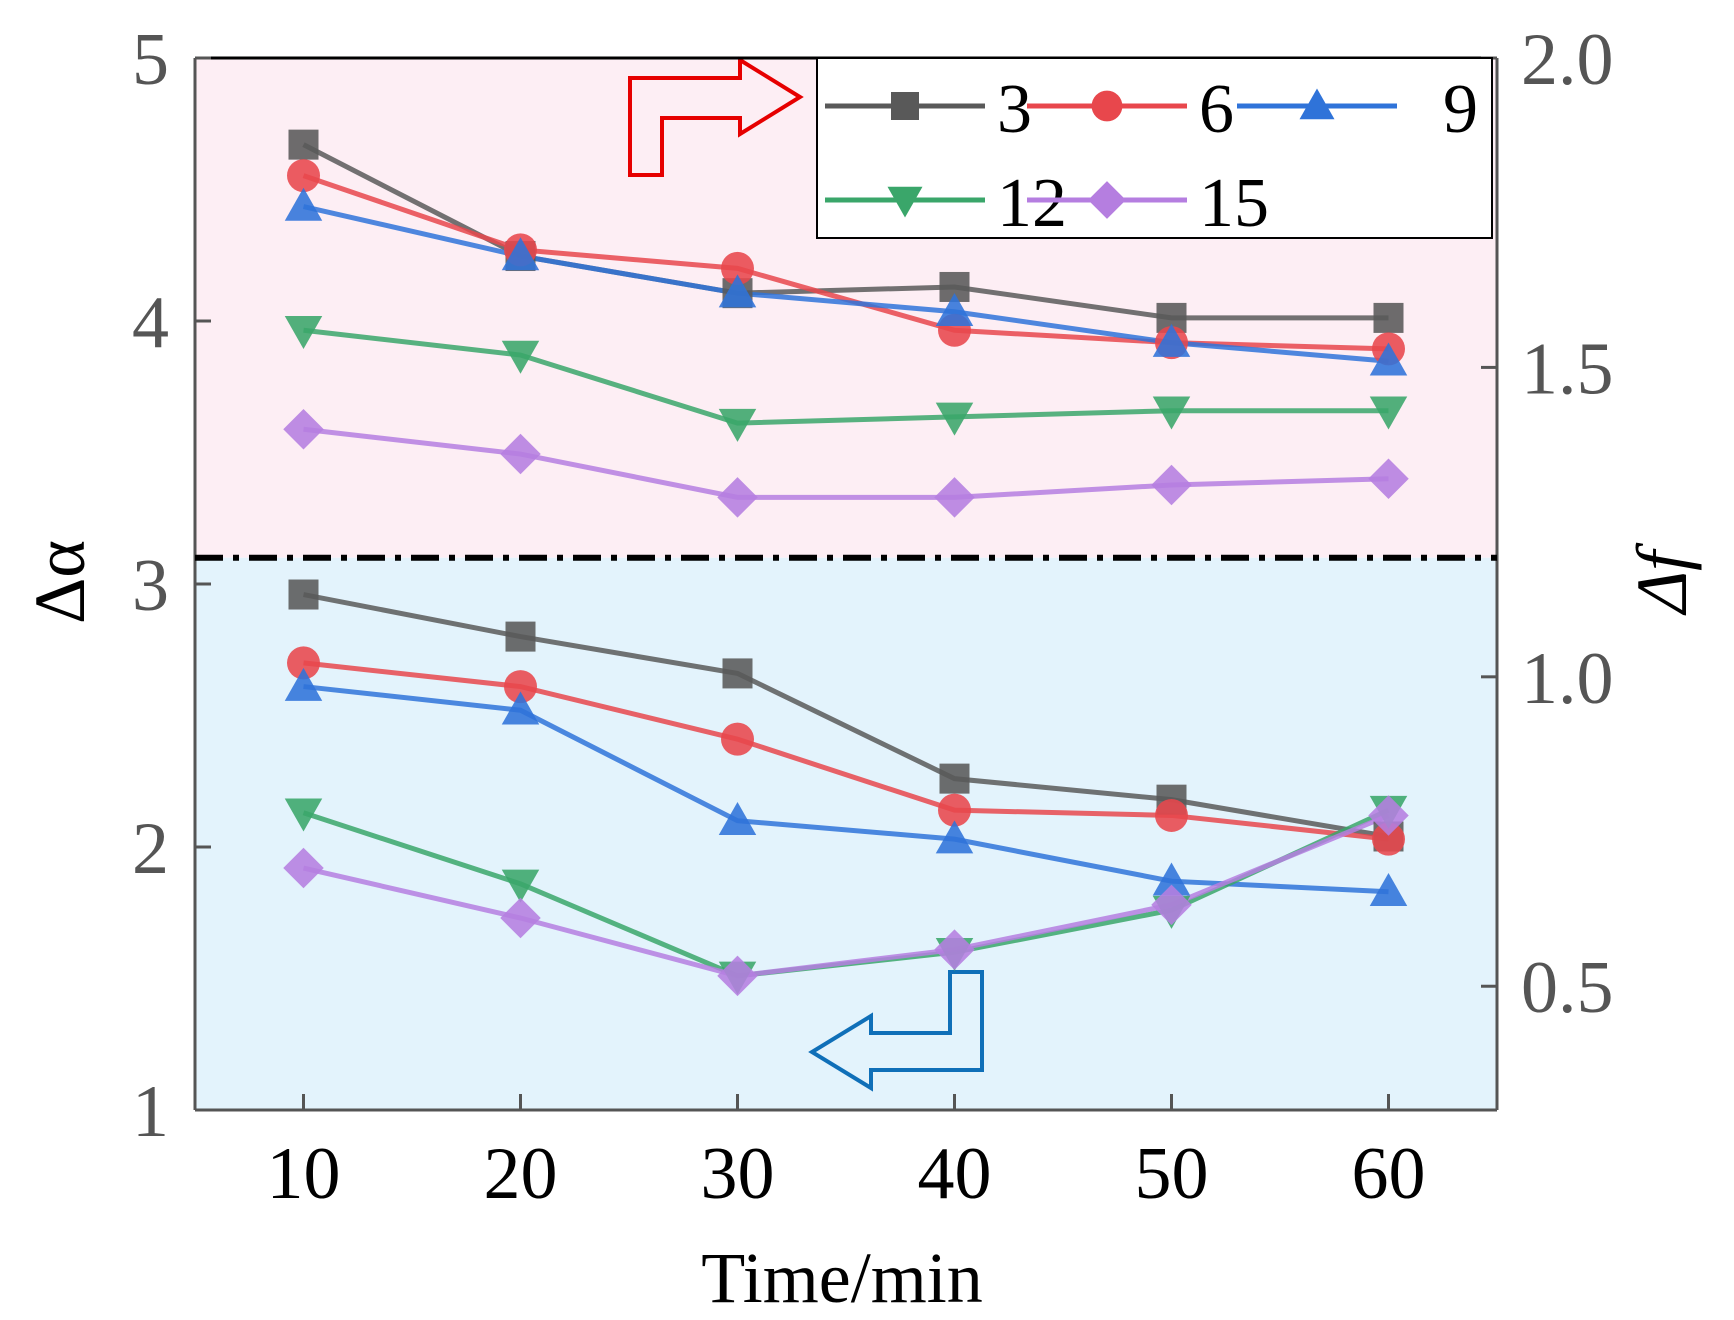 The width and height of the screenshot is (1734, 1320). Describe the element at coordinates (846, 376) in the screenshot. I see `series-12-upper-line` at that location.